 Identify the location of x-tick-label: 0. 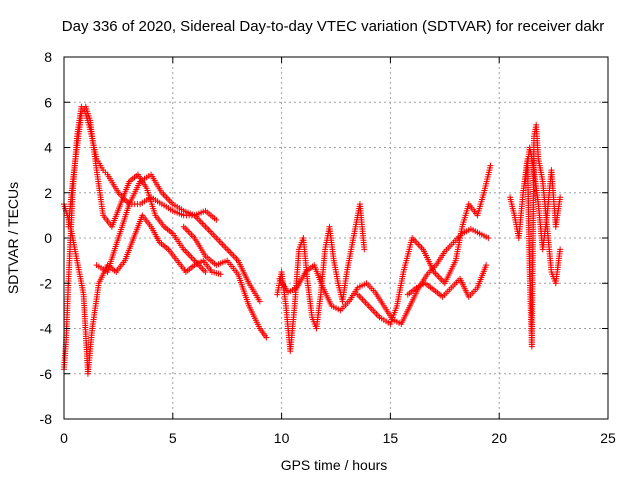
(64, 438).